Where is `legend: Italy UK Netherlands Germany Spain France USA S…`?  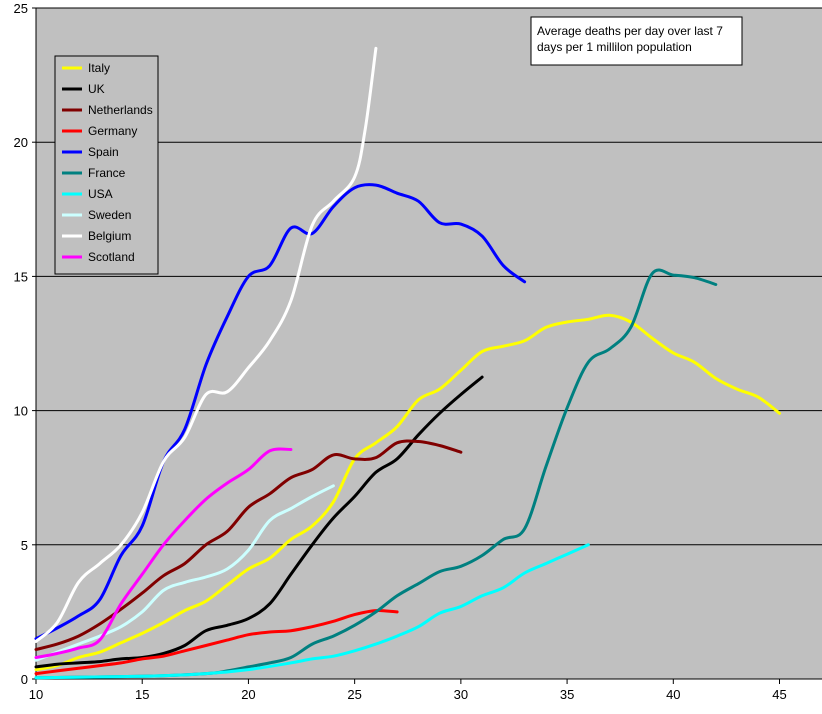
legend: Italy UK Netherlands Germany Spain France USA S… is located at coordinates (106, 165).